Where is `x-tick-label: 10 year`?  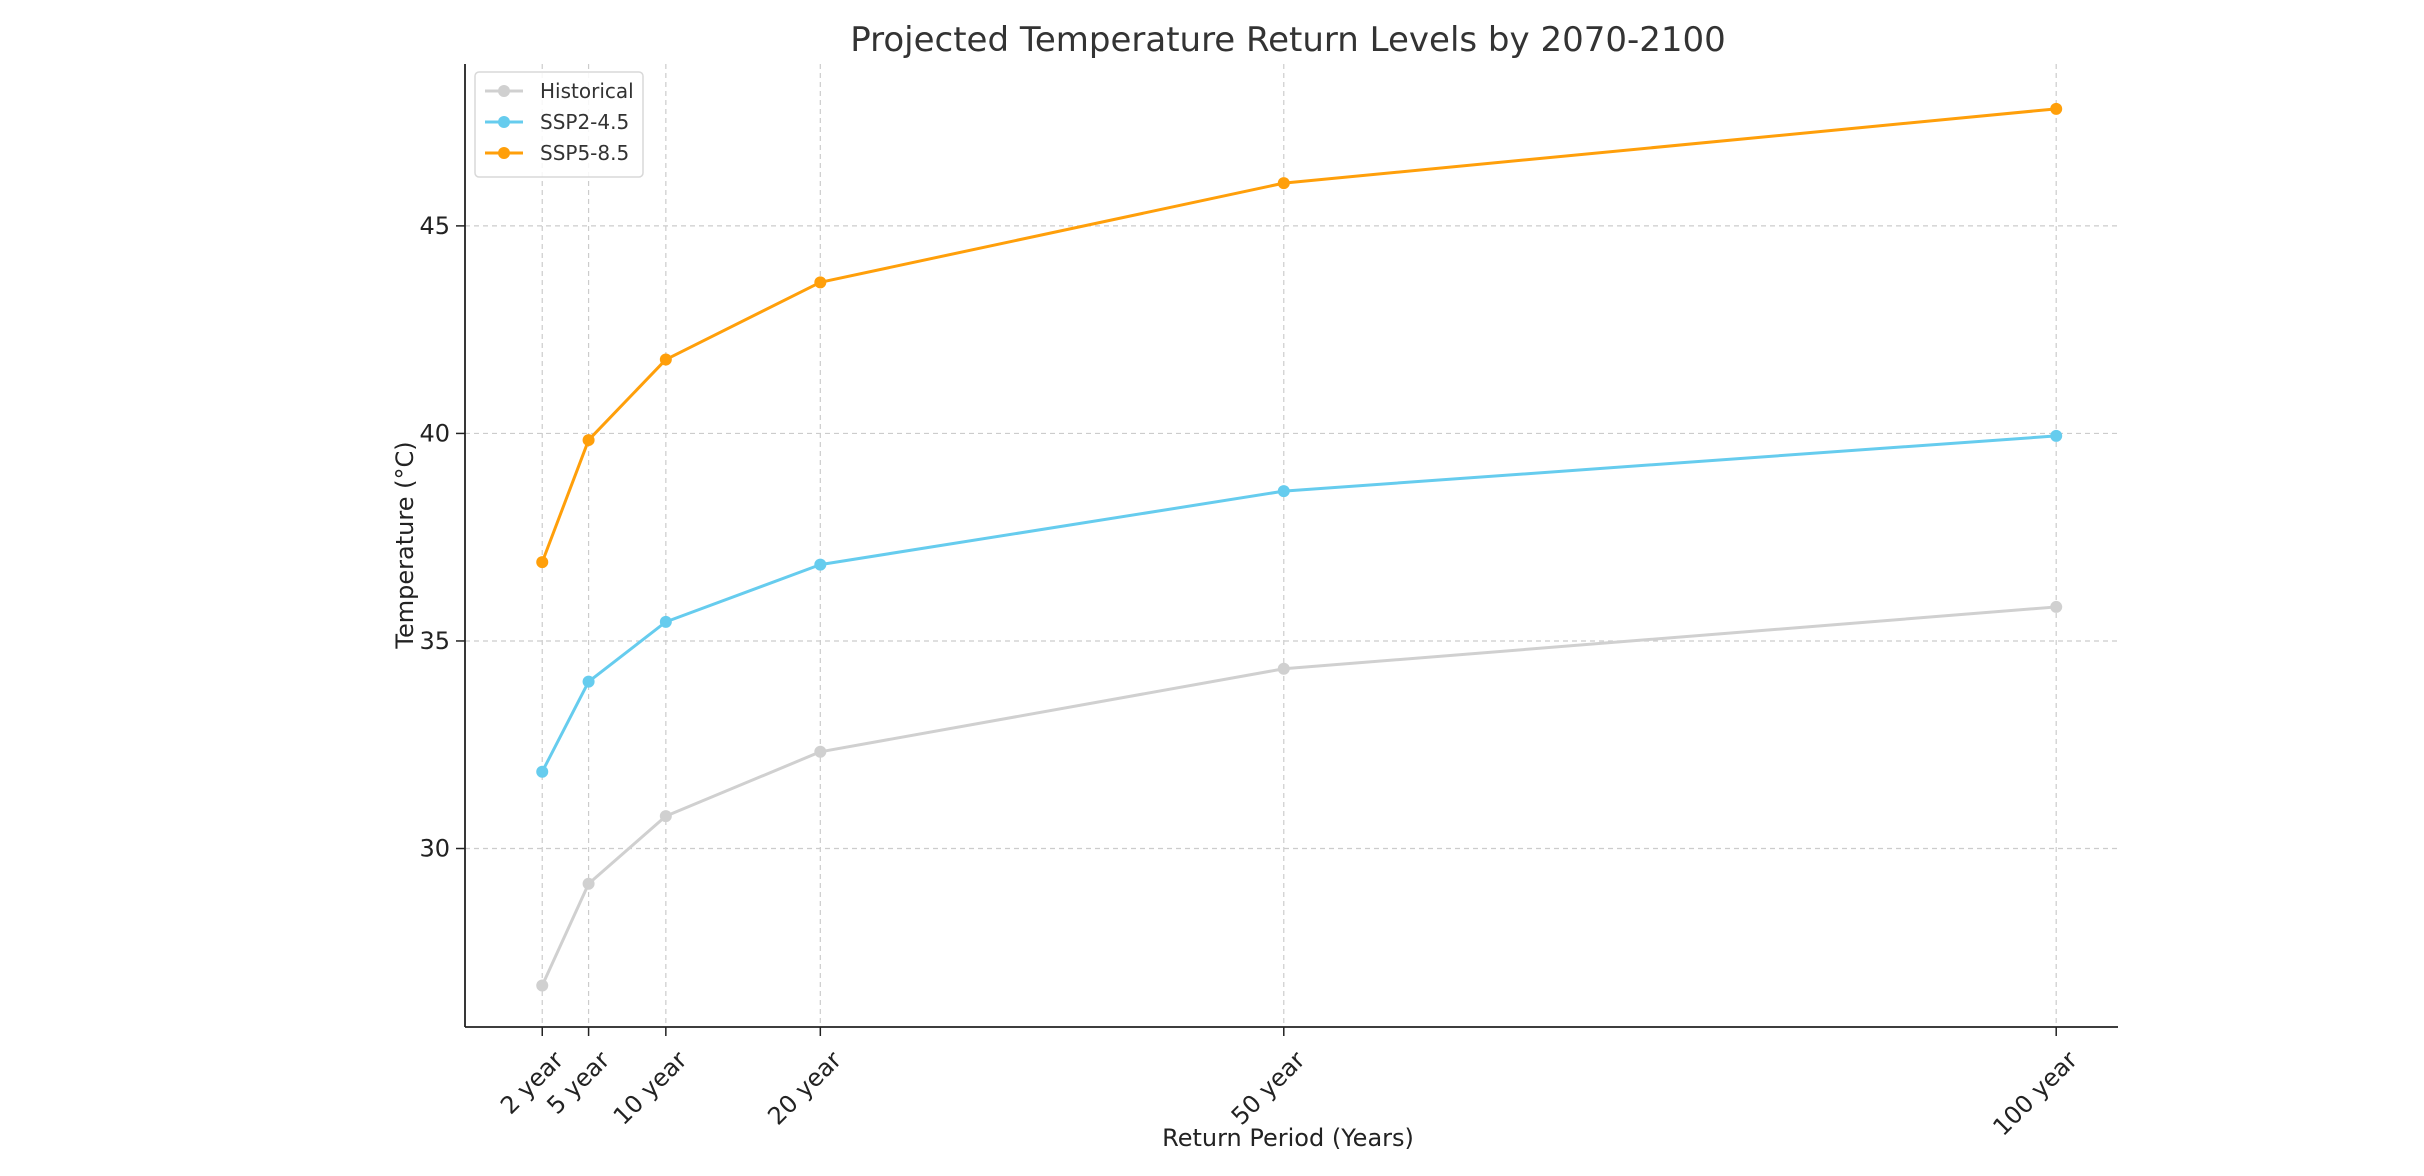
x-tick-label: 10 year is located at coordinates (650, 1088).